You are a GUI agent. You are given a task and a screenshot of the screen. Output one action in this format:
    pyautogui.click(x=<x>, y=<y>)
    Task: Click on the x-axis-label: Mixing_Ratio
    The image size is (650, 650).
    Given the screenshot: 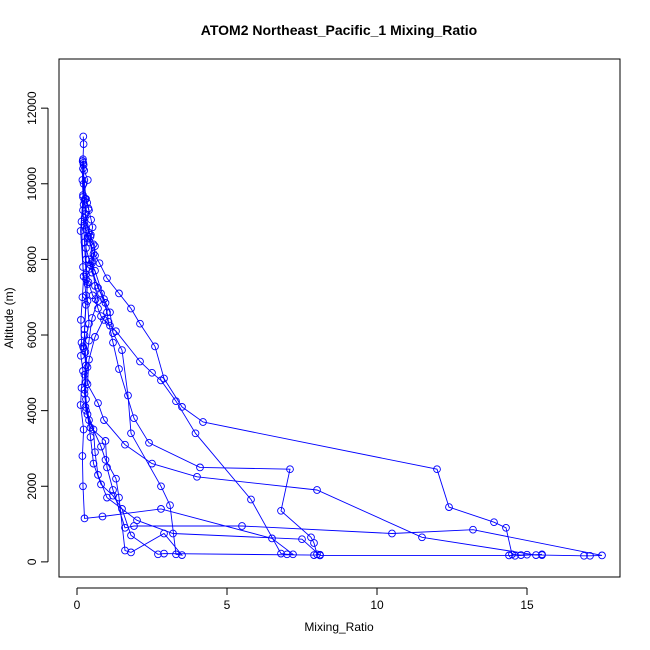 What is the action you would take?
    pyautogui.click(x=339, y=627)
    